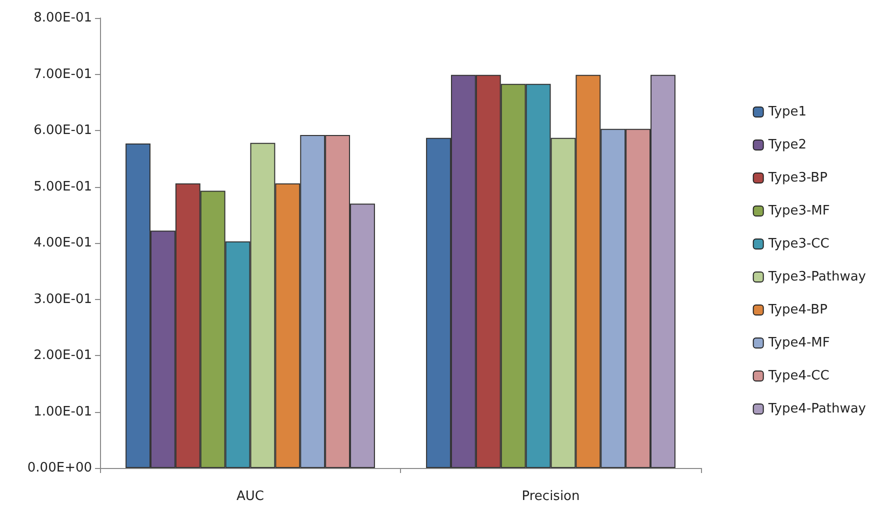 The image size is (887, 521). I want to click on legend-label: Type4-Pathway, so click(816, 409).